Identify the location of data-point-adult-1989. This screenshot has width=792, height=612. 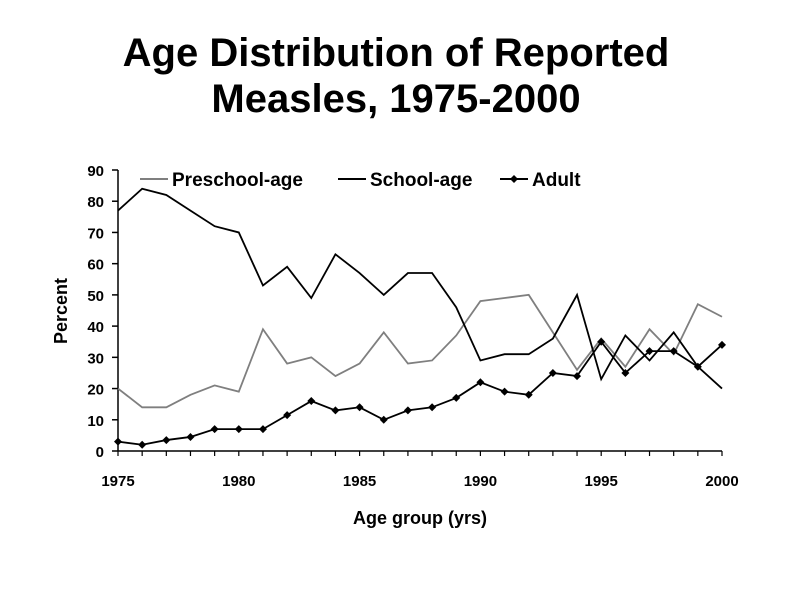
(456, 397).